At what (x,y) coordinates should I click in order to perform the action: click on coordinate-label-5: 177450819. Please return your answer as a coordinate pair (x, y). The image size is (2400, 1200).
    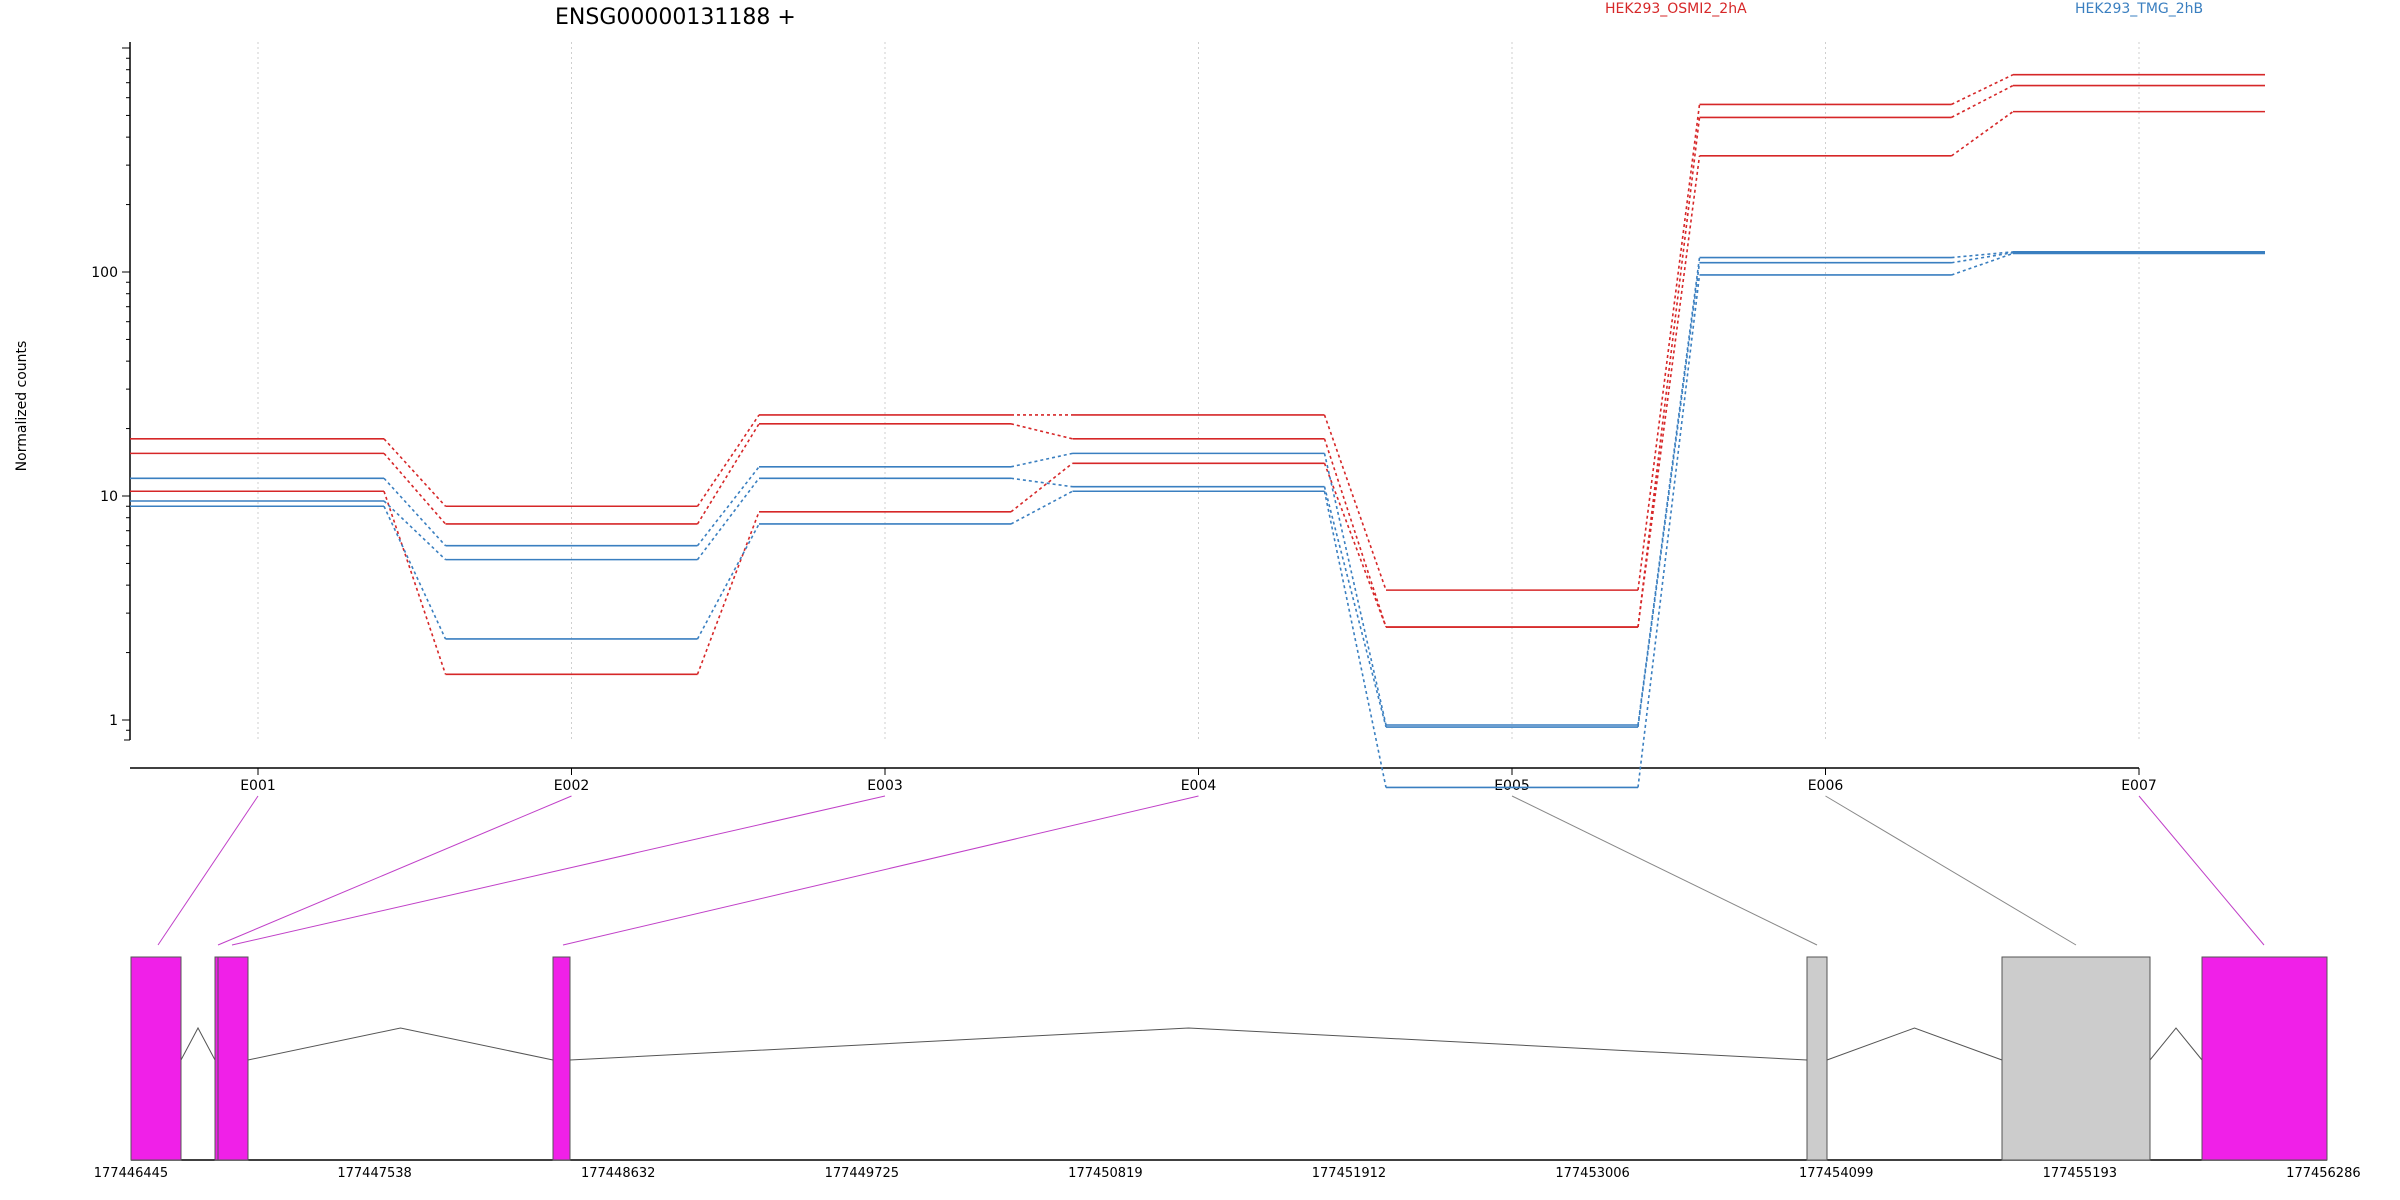
    Looking at the image, I should click on (1105, 1173).